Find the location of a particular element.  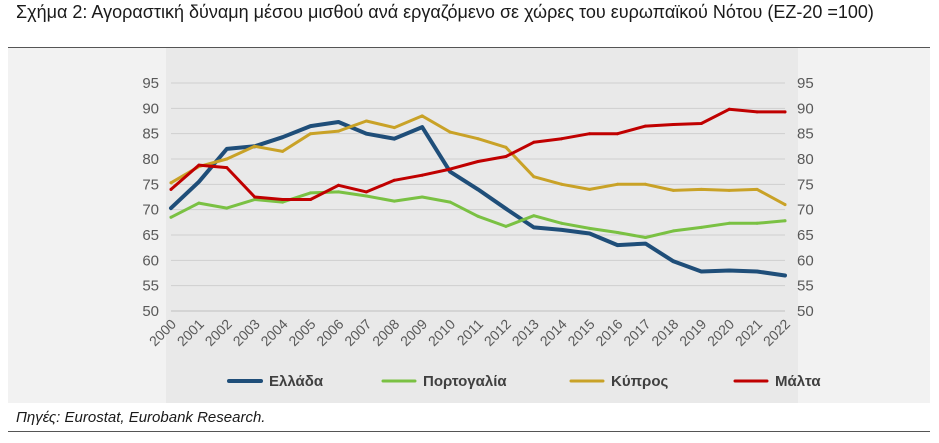

legend-label: Ελλάδα is located at coordinates (296, 381).